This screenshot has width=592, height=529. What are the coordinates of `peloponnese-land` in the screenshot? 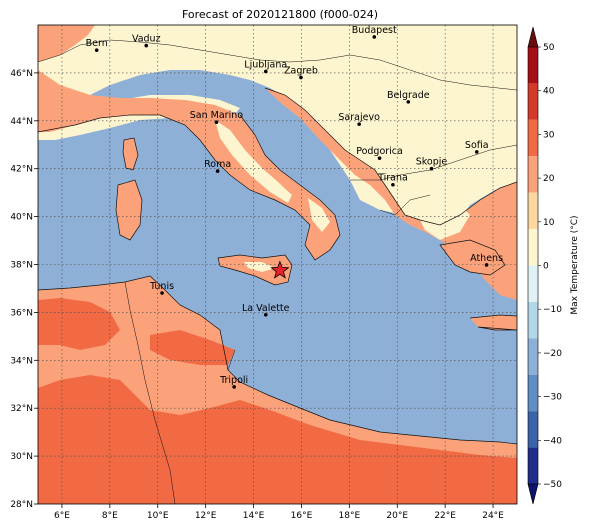 It's located at (472, 257).